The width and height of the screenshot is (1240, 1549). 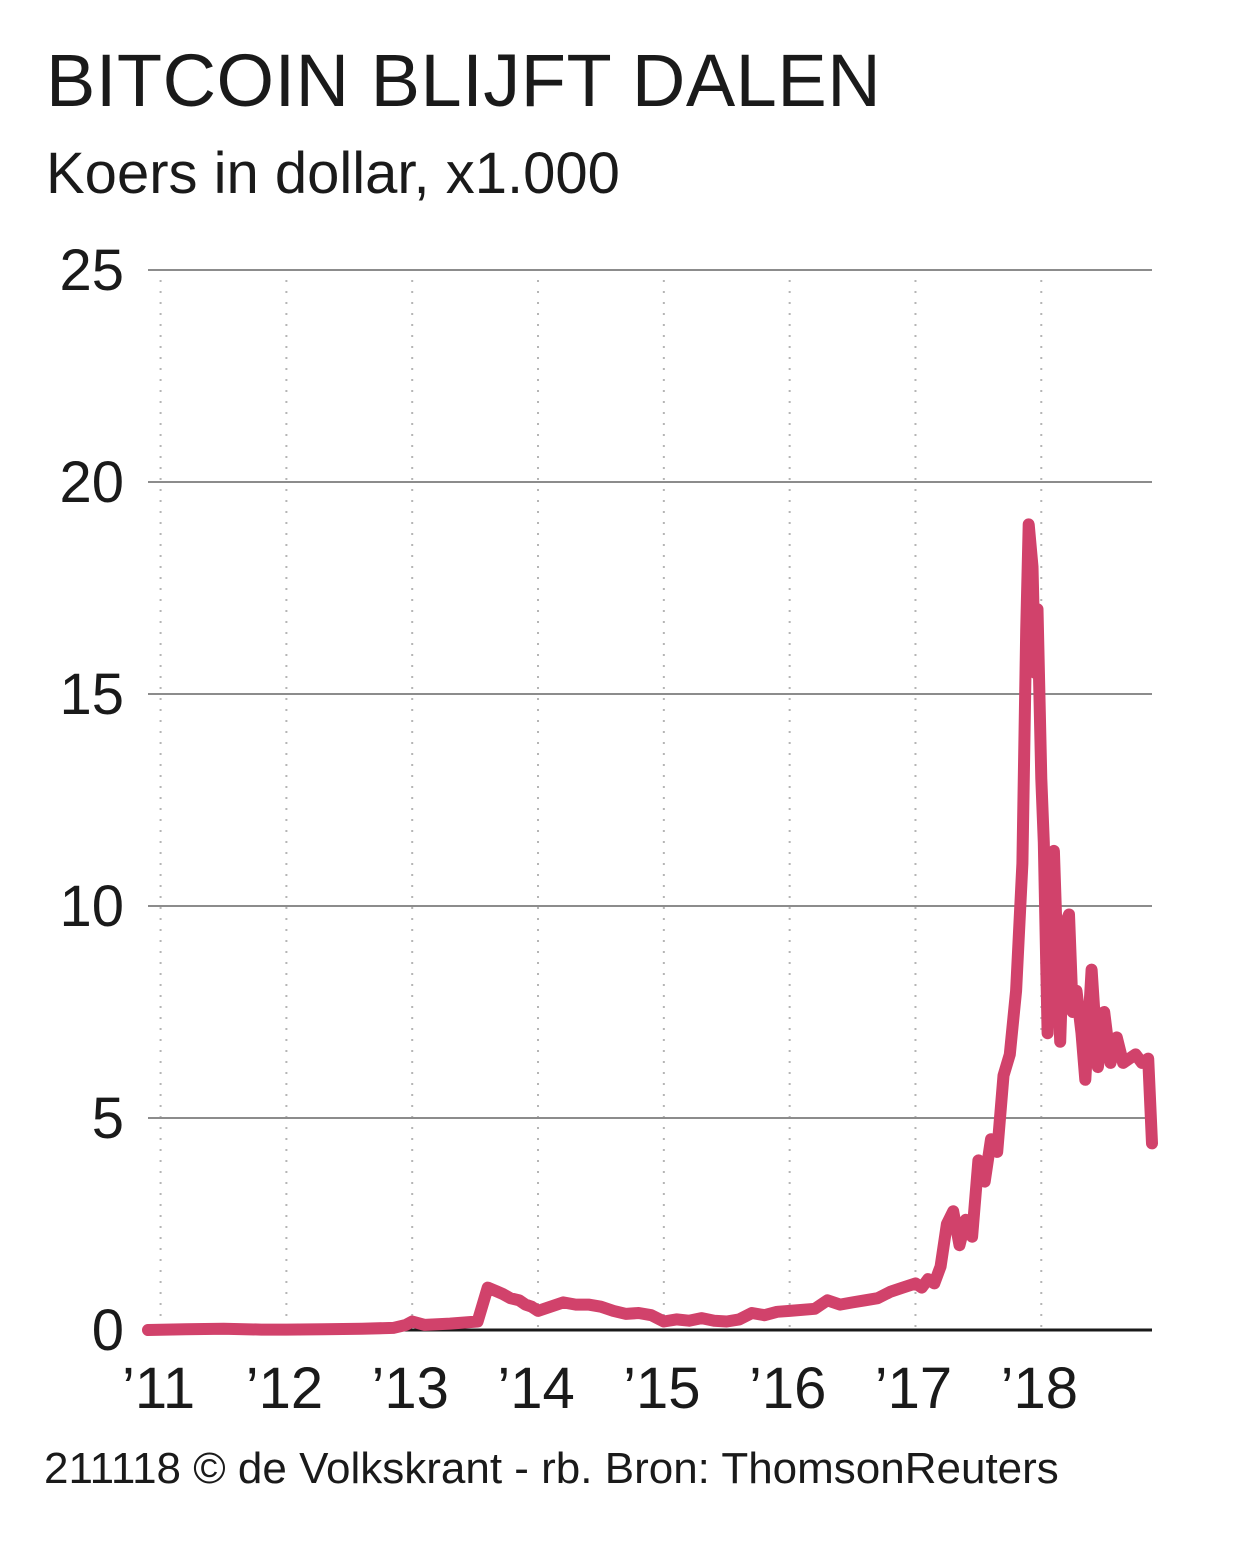 I want to click on x-tick-label: ’16, so click(x=787, y=1388).